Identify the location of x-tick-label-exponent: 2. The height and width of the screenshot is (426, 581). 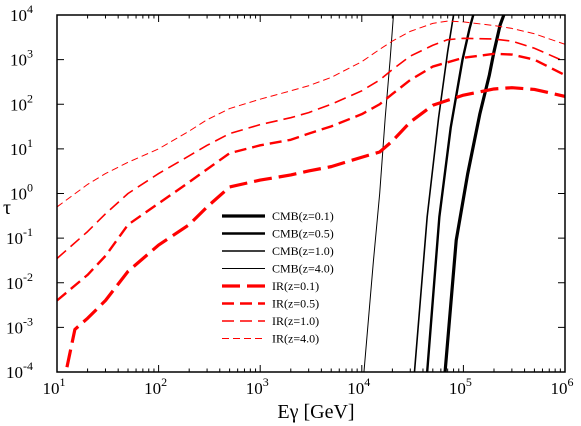
(164, 382).